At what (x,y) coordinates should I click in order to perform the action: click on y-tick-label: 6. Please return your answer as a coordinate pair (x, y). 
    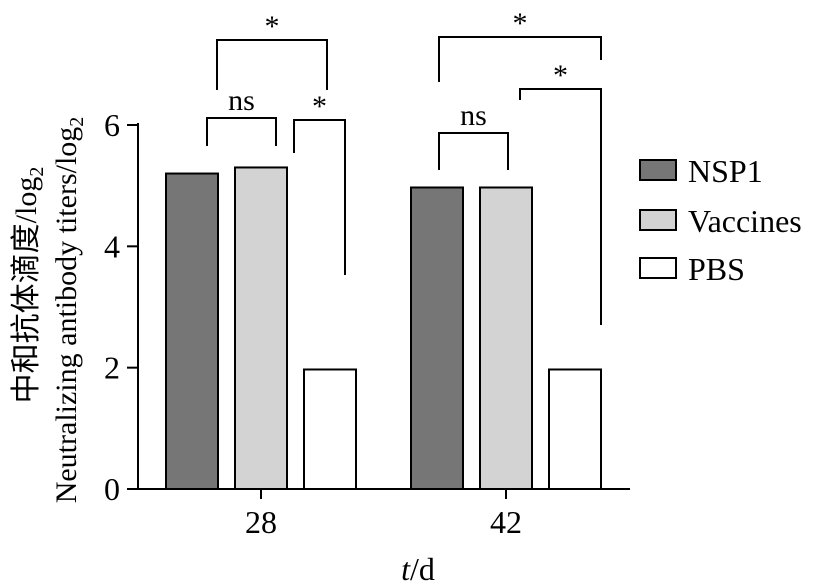
    Looking at the image, I should click on (112, 125).